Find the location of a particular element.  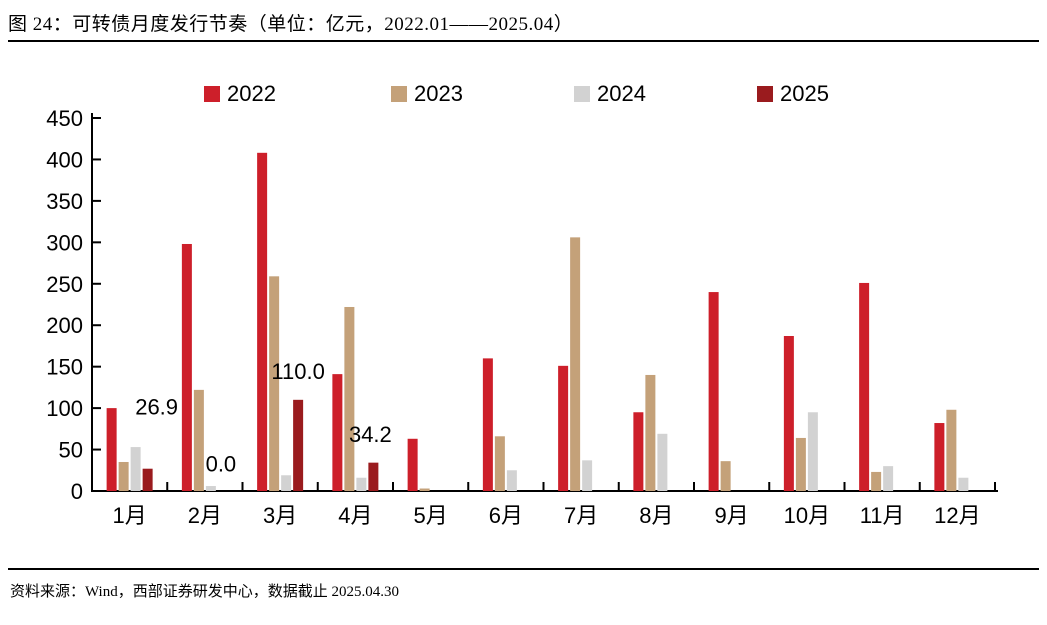

legend-label: 2025 is located at coordinates (804, 93).